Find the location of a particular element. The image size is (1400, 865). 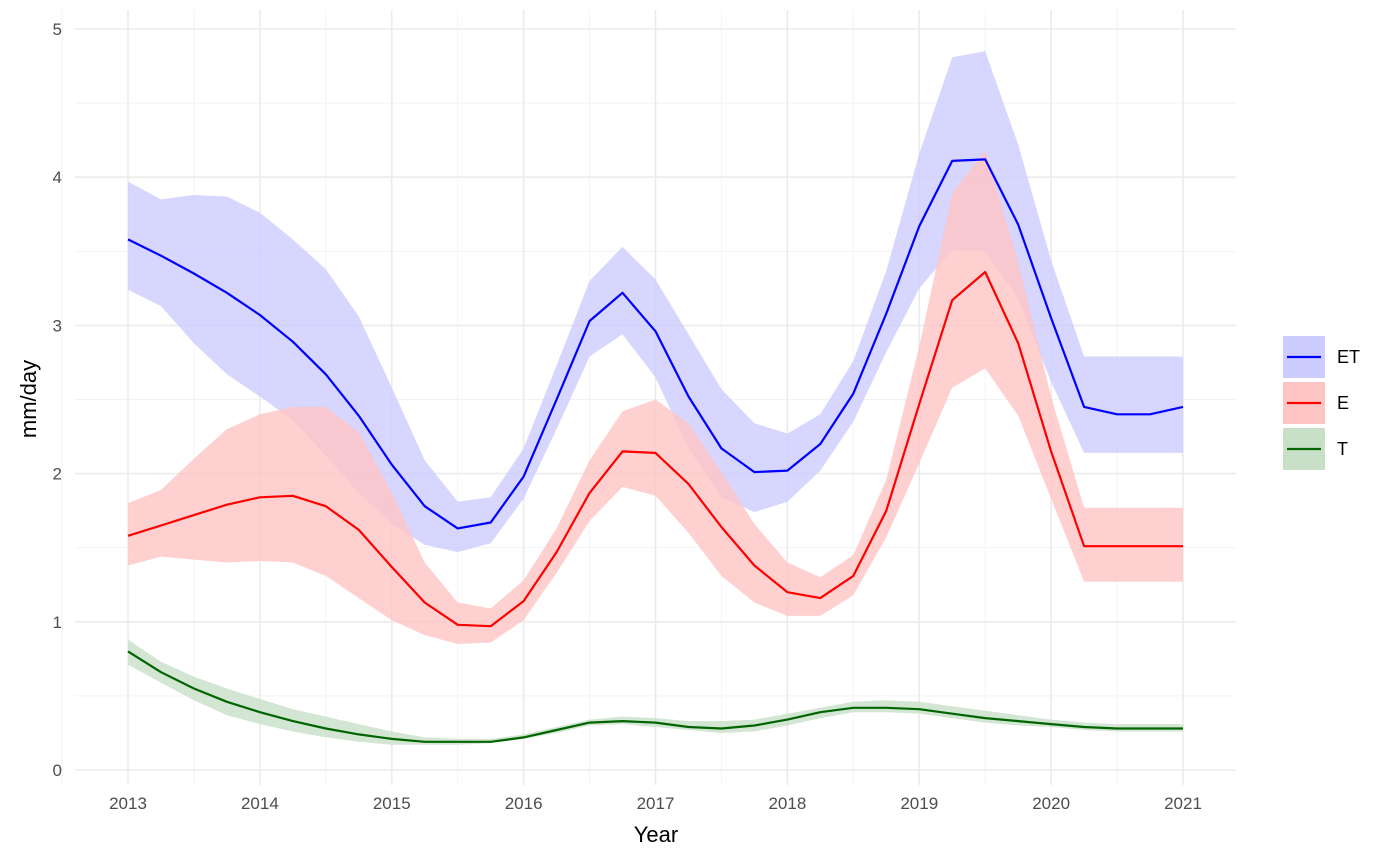

y-tick-label: 4 is located at coordinates (57, 177).